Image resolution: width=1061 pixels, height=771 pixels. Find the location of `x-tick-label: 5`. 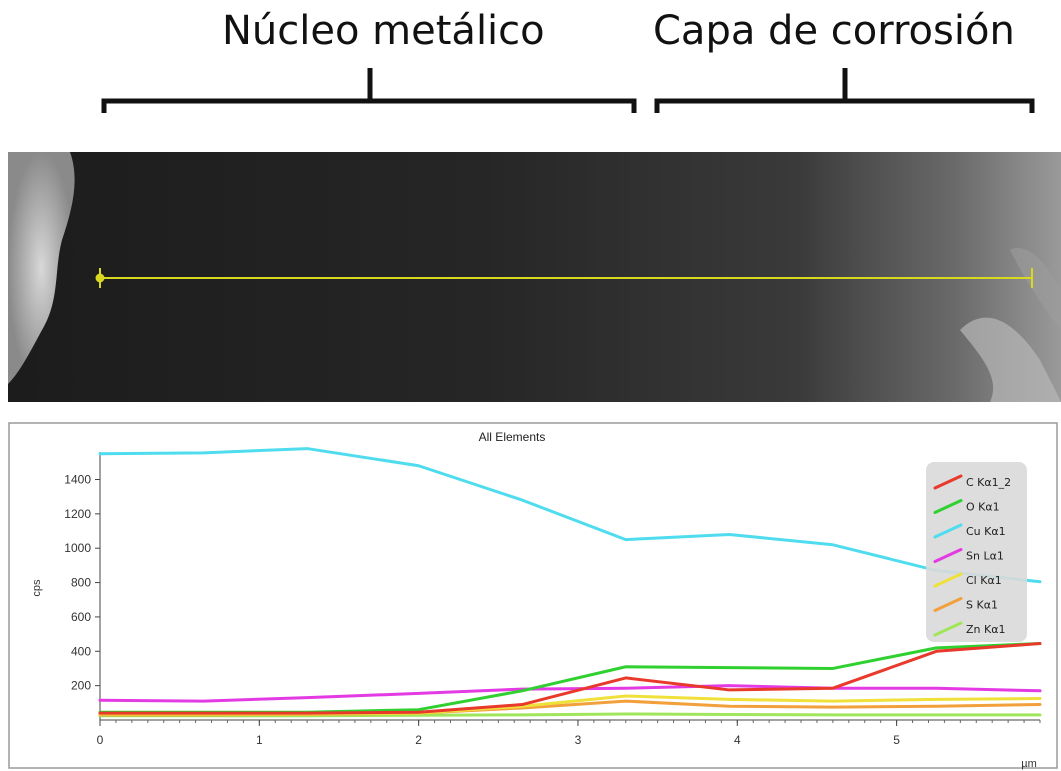

x-tick-label: 5 is located at coordinates (896, 740).